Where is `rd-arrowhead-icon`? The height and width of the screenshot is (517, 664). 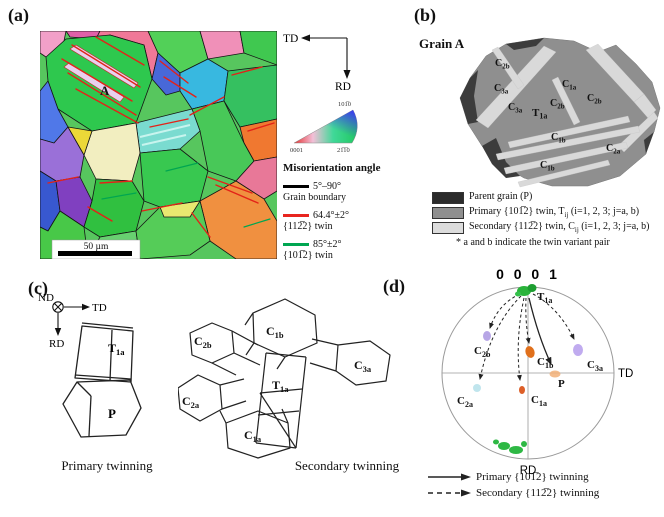
rd-arrowhead-icon is located at coordinates (347, 74).